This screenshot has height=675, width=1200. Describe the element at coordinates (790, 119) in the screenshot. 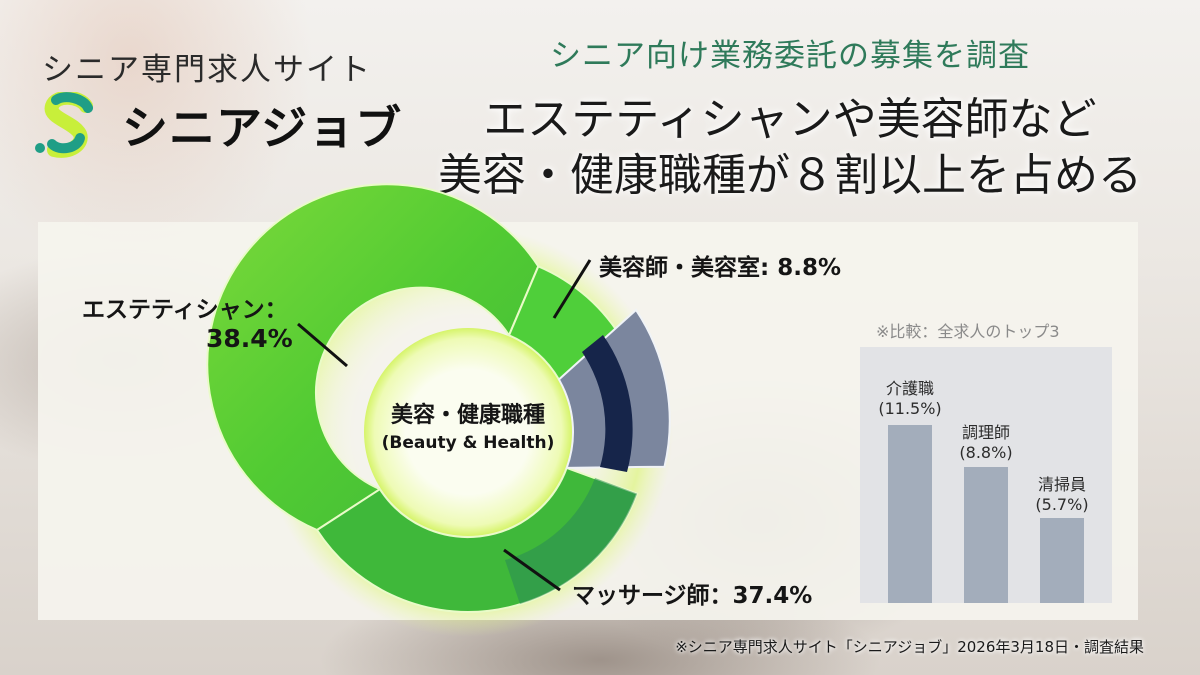

I see `headline-line-1: エステティシャンや美容師など` at that location.